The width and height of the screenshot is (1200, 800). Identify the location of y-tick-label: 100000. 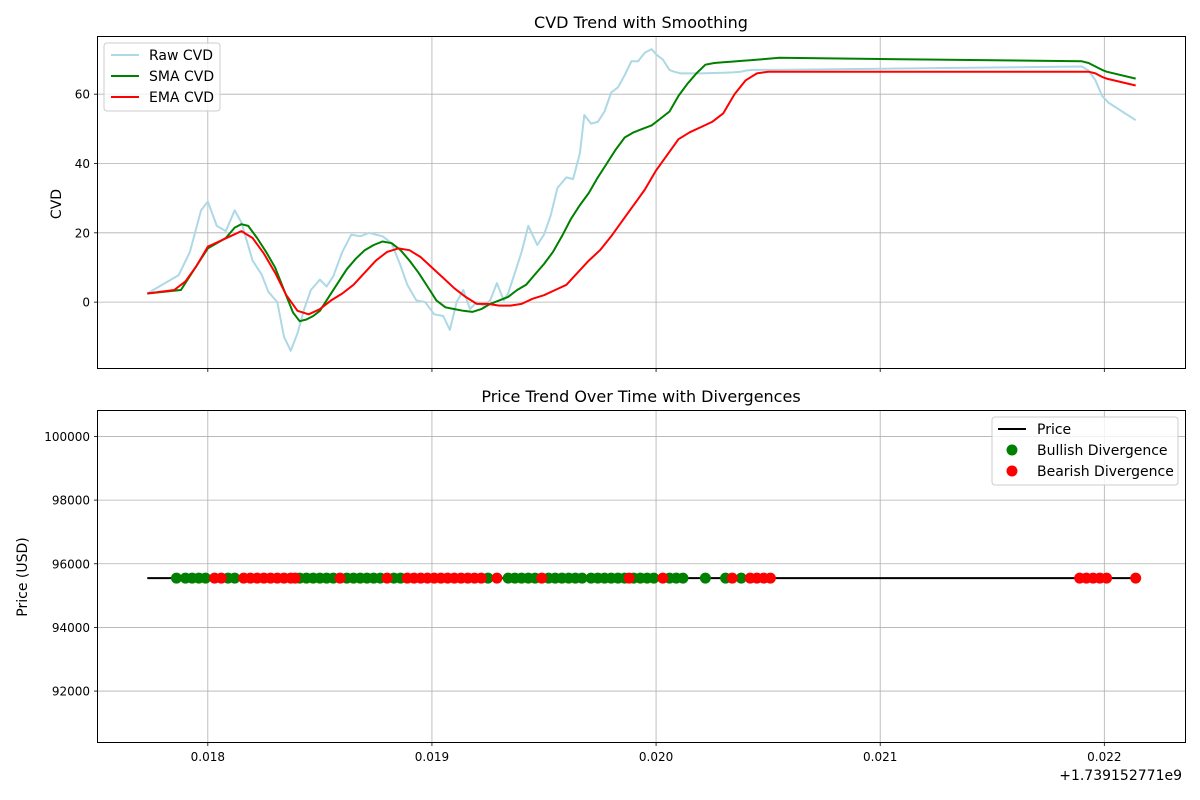
(67, 437).